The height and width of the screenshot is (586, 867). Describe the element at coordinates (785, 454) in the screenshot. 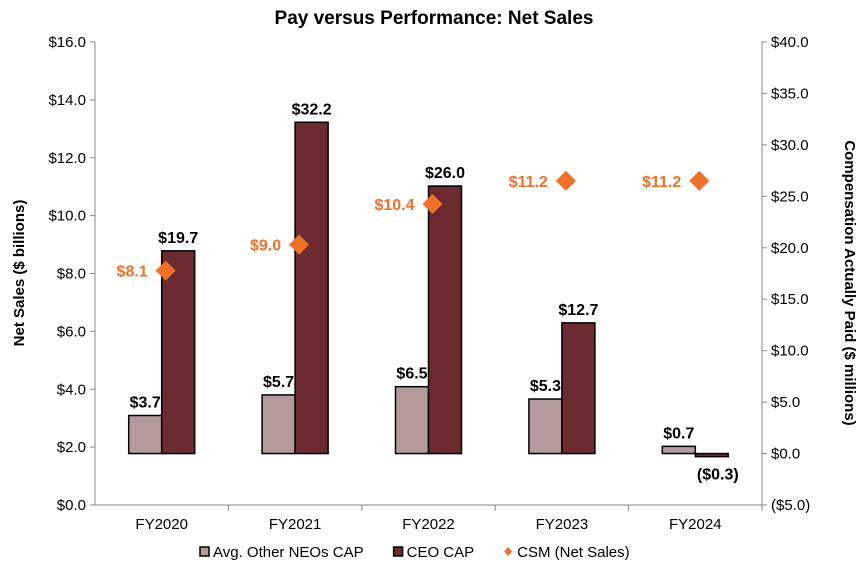

I see `y-right-tick-label: $0.0` at that location.